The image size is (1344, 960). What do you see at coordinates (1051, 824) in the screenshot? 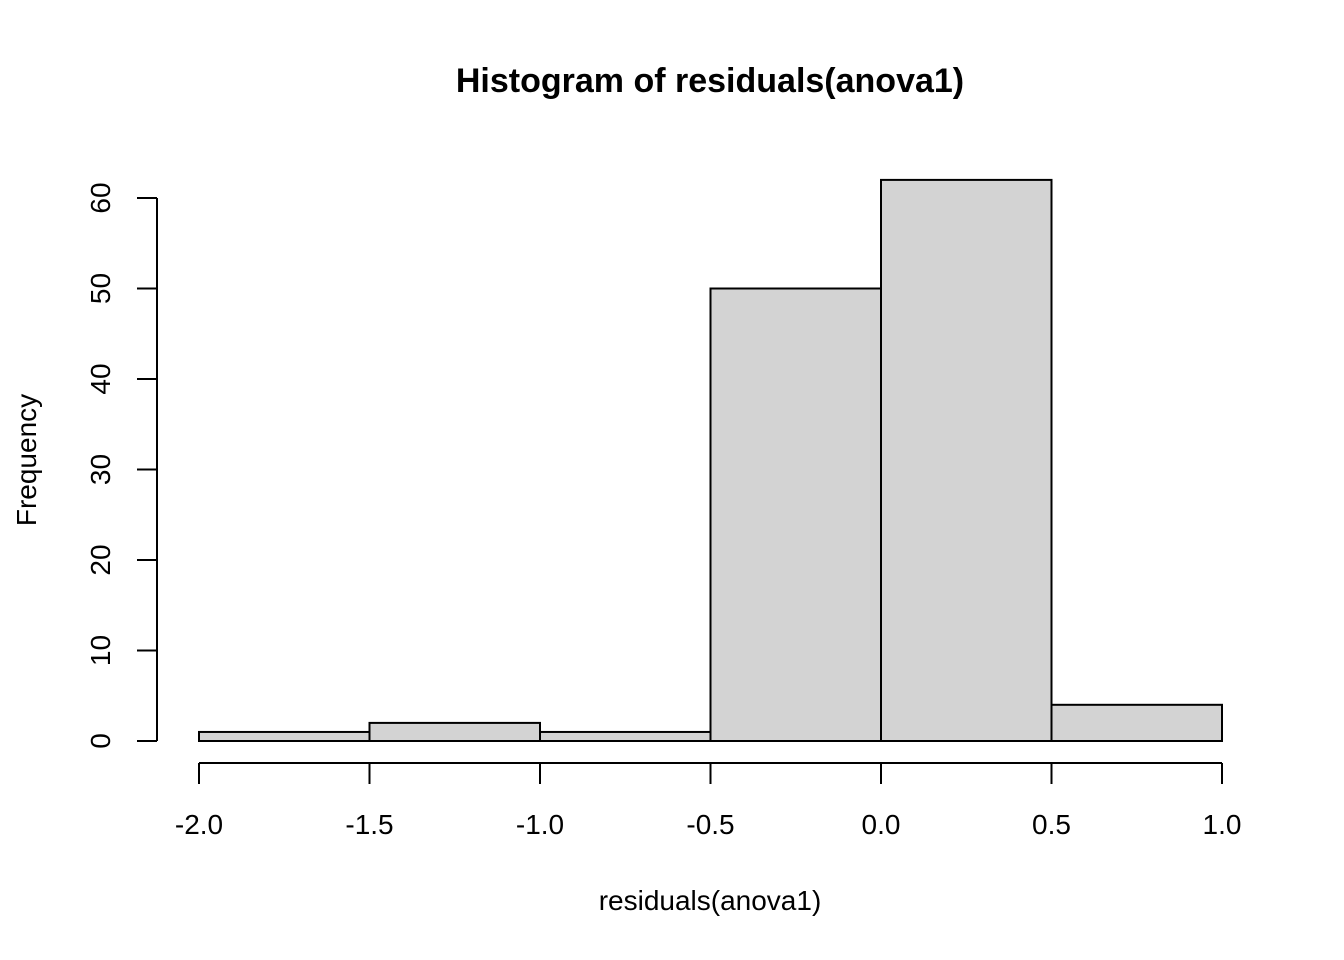
I see `x-tick-label: 0.5` at bounding box center [1051, 824].